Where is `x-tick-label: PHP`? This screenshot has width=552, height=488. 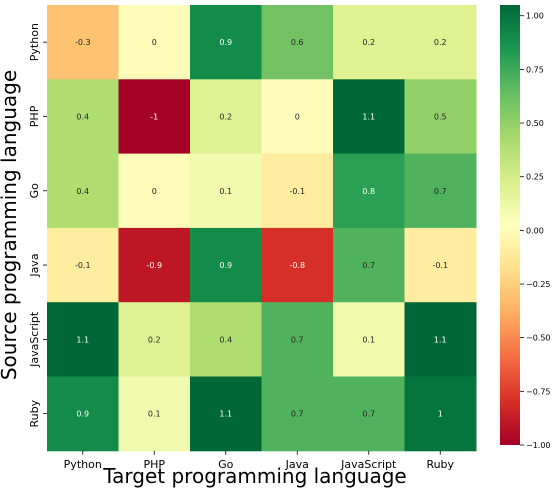
x-tick-label: PHP is located at coordinates (154, 464).